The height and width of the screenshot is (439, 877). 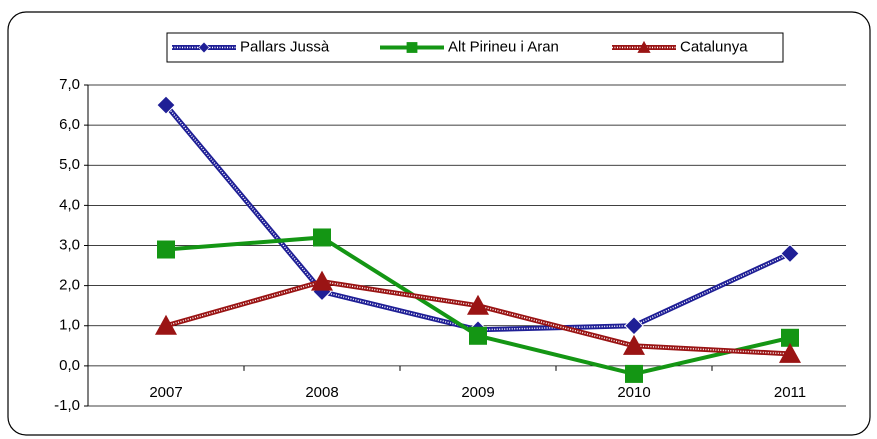 I want to click on x-tick-label: 2007, so click(x=165, y=392).